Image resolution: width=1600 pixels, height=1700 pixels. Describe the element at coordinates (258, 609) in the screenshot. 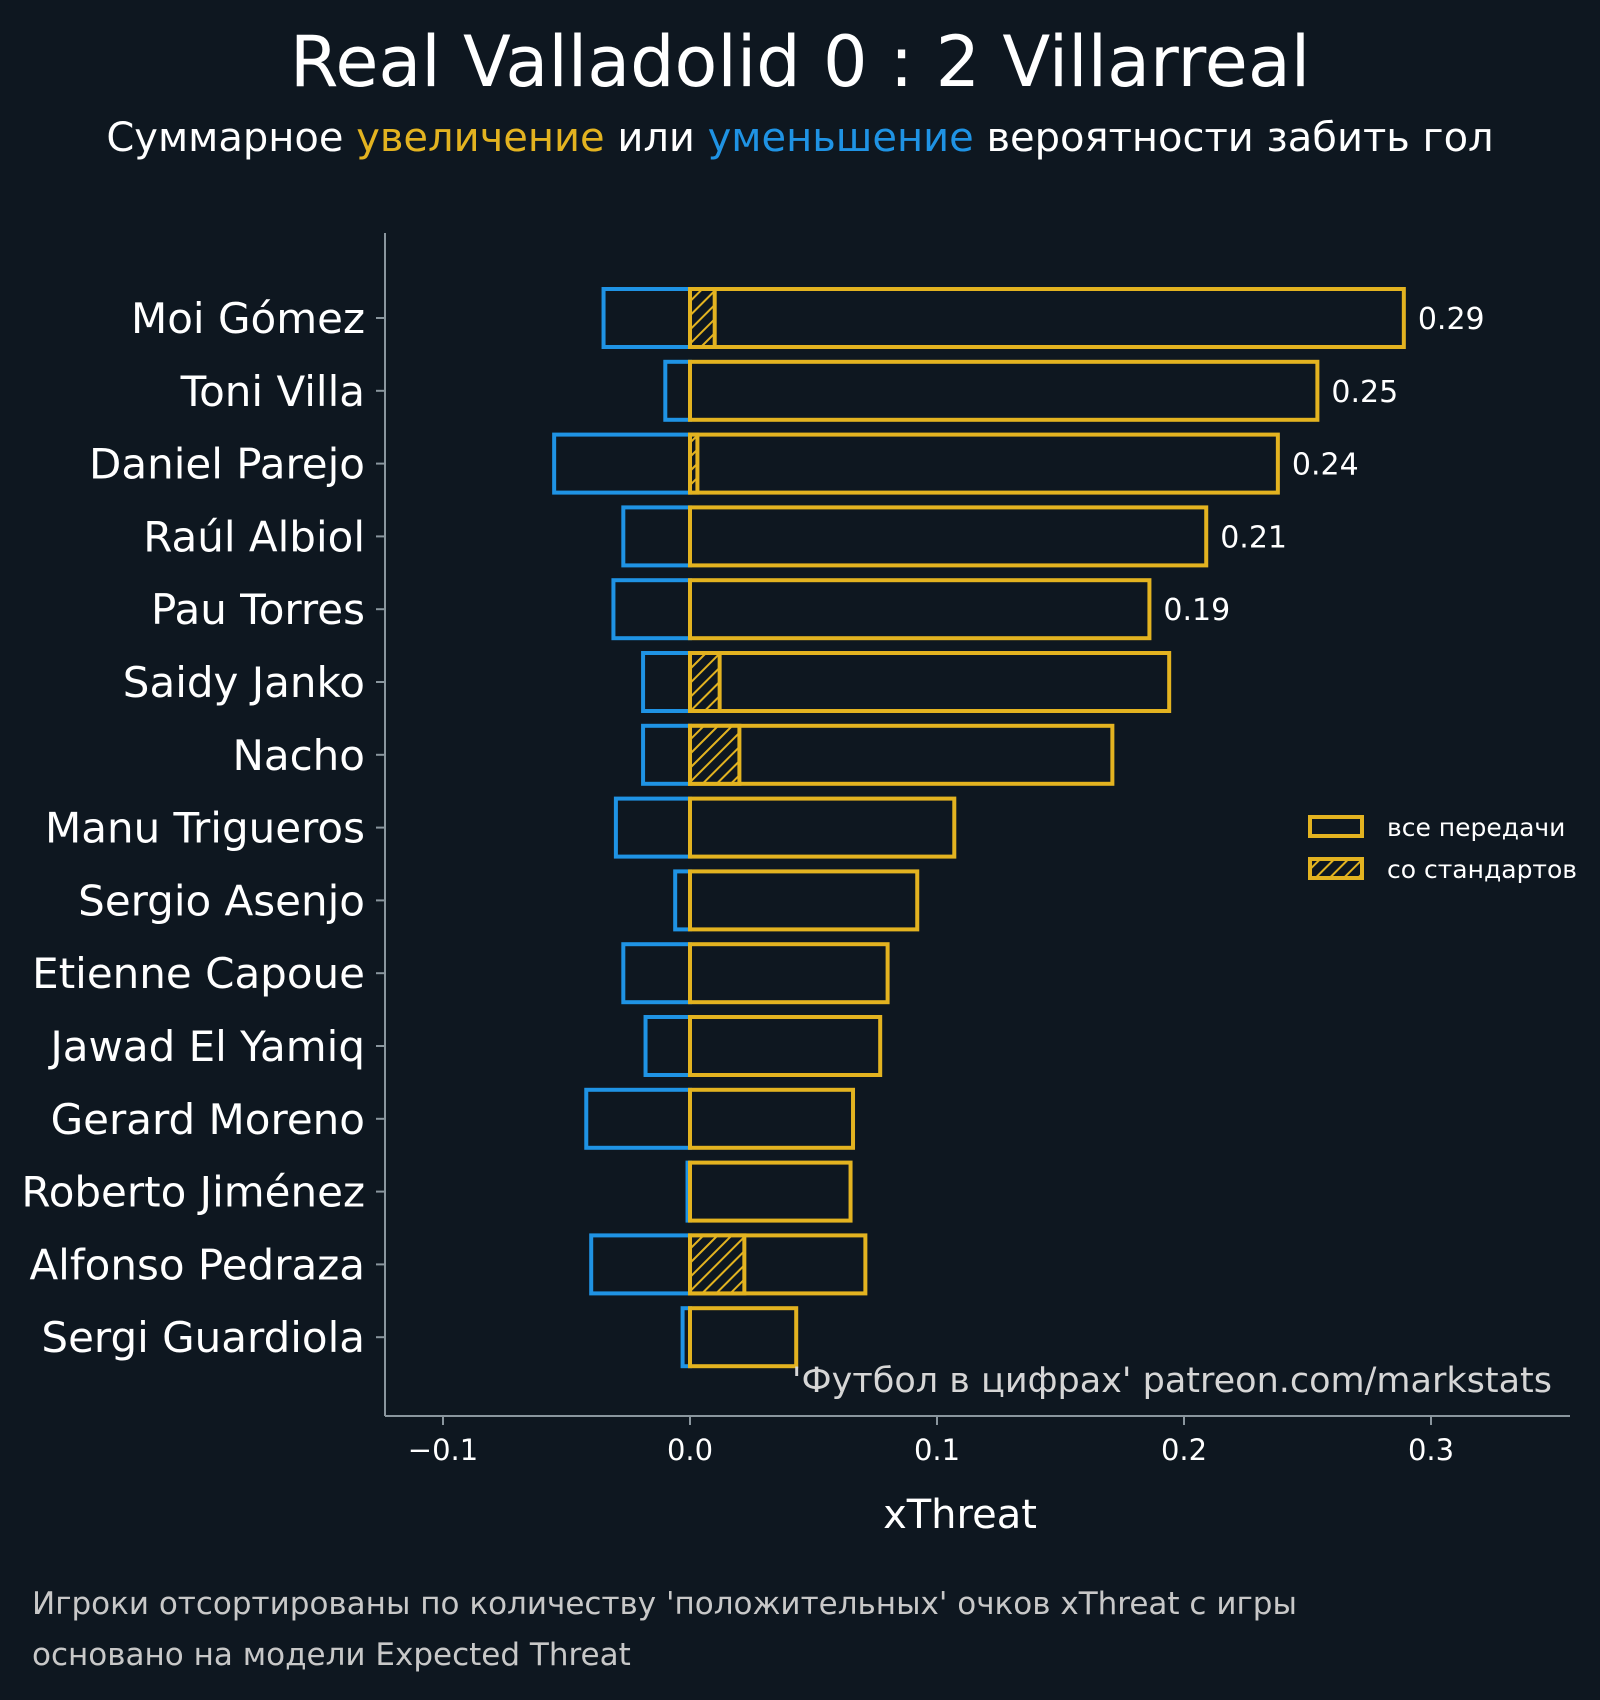

I see `player-label: Pau Torres` at that location.